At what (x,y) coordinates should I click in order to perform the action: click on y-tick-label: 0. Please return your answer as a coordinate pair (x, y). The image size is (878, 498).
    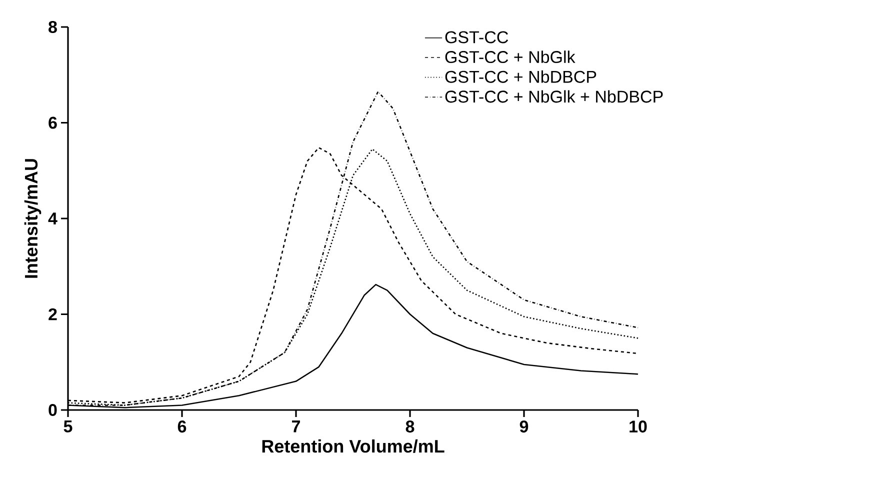
    Looking at the image, I should click on (52, 410).